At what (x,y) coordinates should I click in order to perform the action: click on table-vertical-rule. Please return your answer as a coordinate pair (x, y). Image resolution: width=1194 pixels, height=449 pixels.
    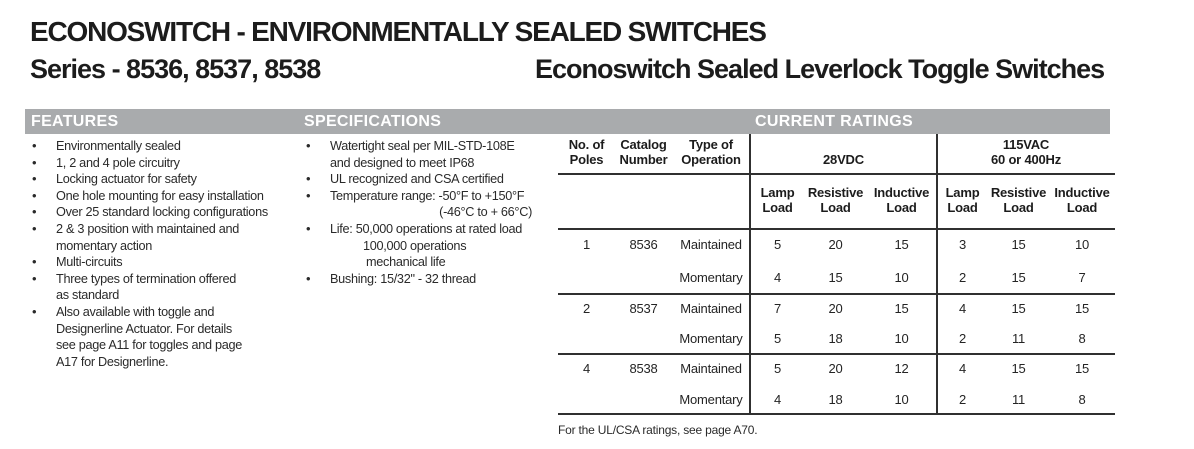
    Looking at the image, I should click on (750, 274).